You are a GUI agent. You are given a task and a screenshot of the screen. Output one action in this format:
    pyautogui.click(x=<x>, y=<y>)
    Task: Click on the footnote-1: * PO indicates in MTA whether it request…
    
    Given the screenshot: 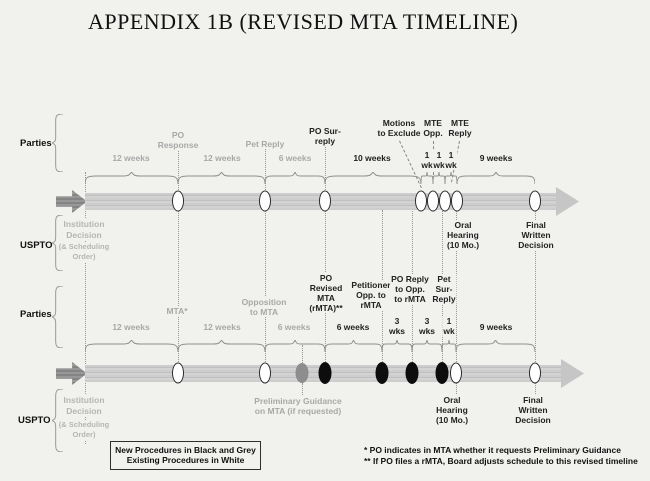 What is the action you would take?
    pyautogui.click(x=492, y=450)
    